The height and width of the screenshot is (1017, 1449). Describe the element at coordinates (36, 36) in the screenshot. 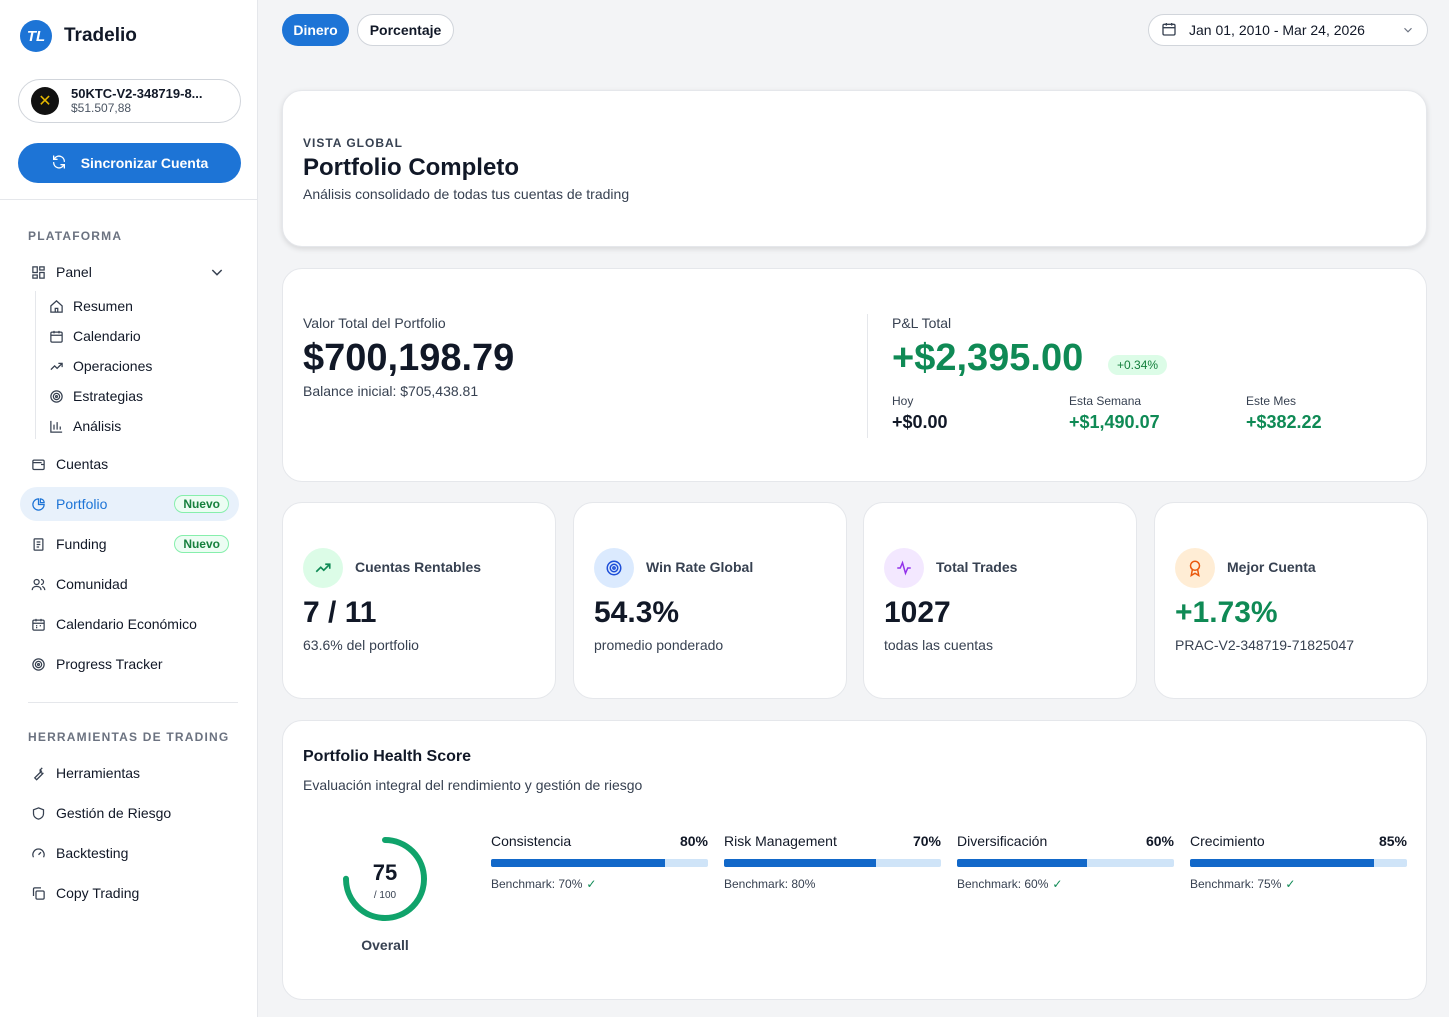

I see `brand-logo: TL` at that location.